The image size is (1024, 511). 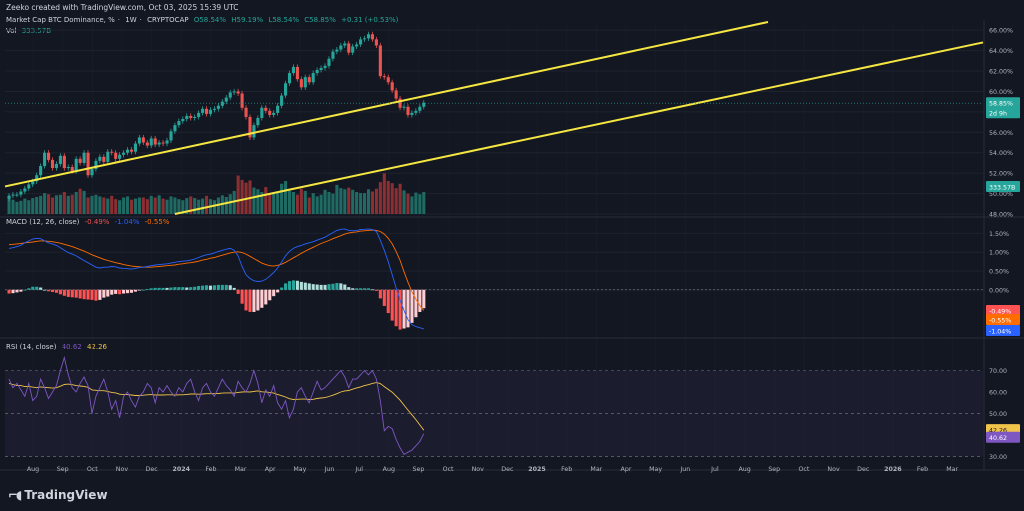 I want to click on low-value: L58.54%, so click(x=284, y=20).